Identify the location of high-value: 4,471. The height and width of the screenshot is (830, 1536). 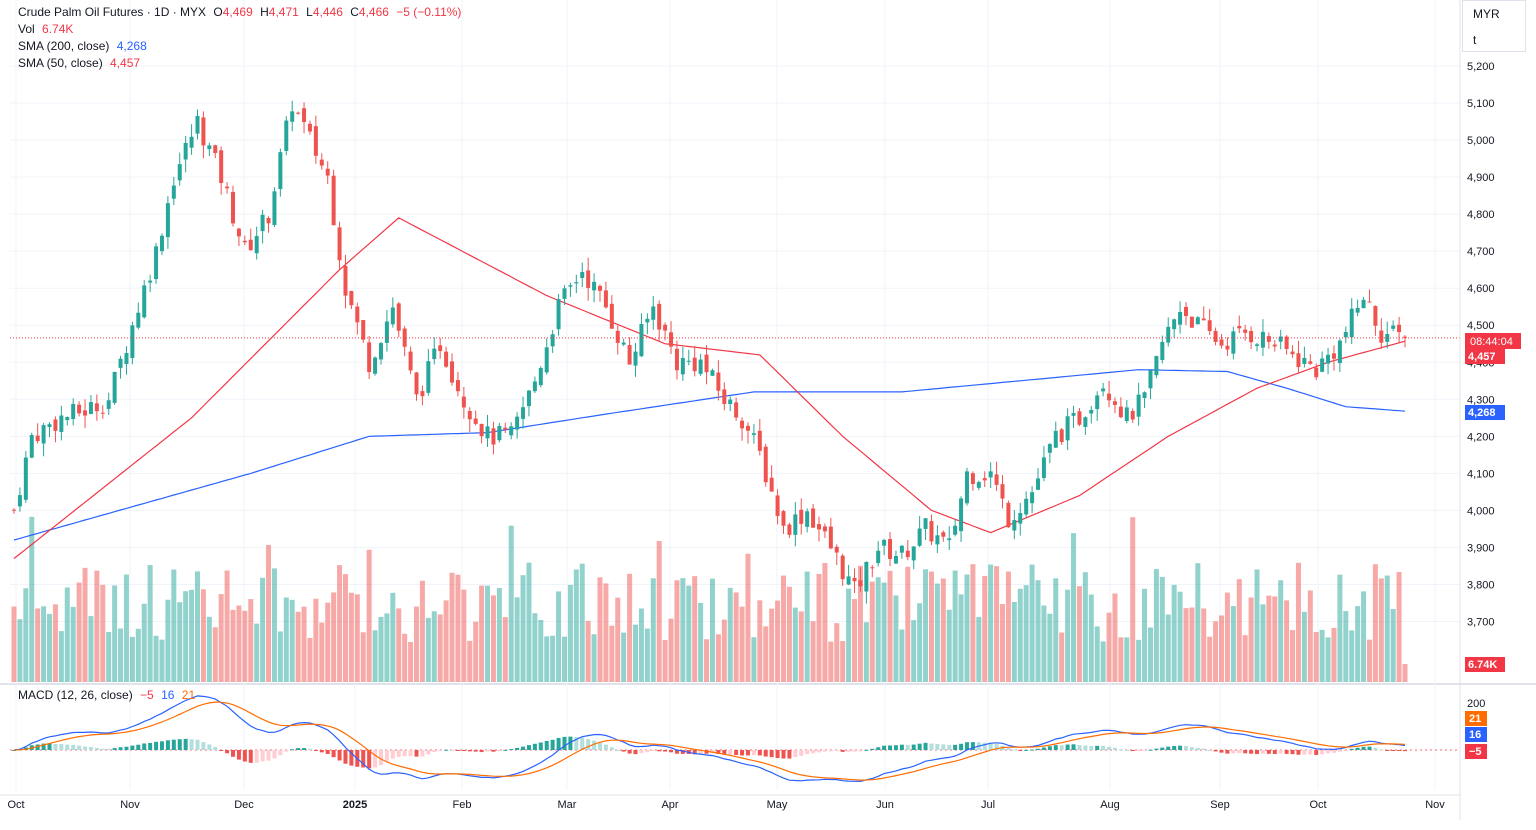
(283, 12).